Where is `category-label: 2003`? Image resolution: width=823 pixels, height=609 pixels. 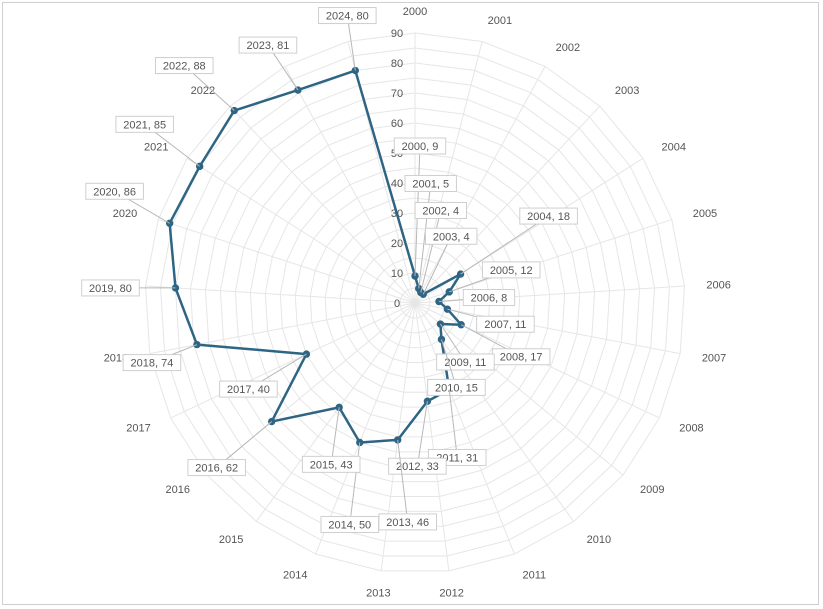 category-label: 2003 is located at coordinates (627, 91).